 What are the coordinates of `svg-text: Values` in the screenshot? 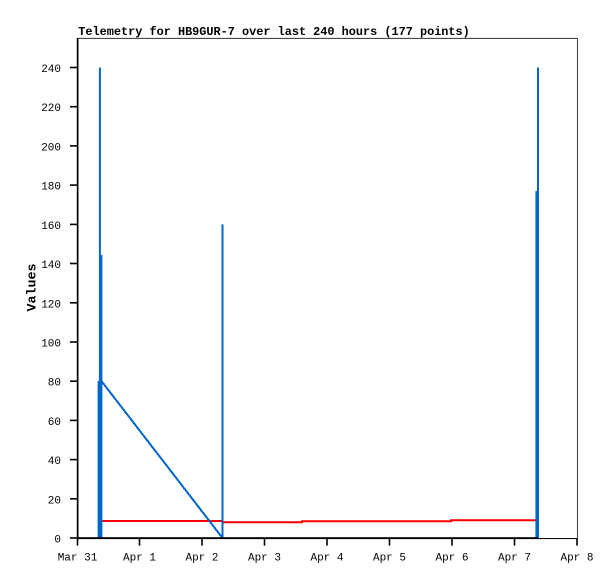 It's located at (33, 288).